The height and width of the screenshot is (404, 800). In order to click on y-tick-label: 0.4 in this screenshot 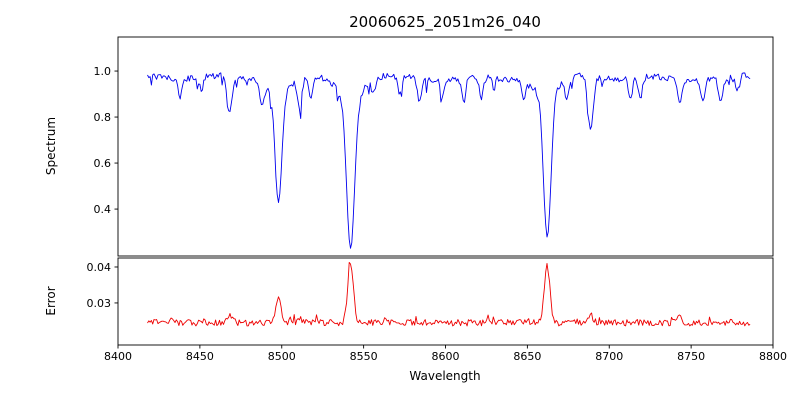, I will do `click(103, 209)`.